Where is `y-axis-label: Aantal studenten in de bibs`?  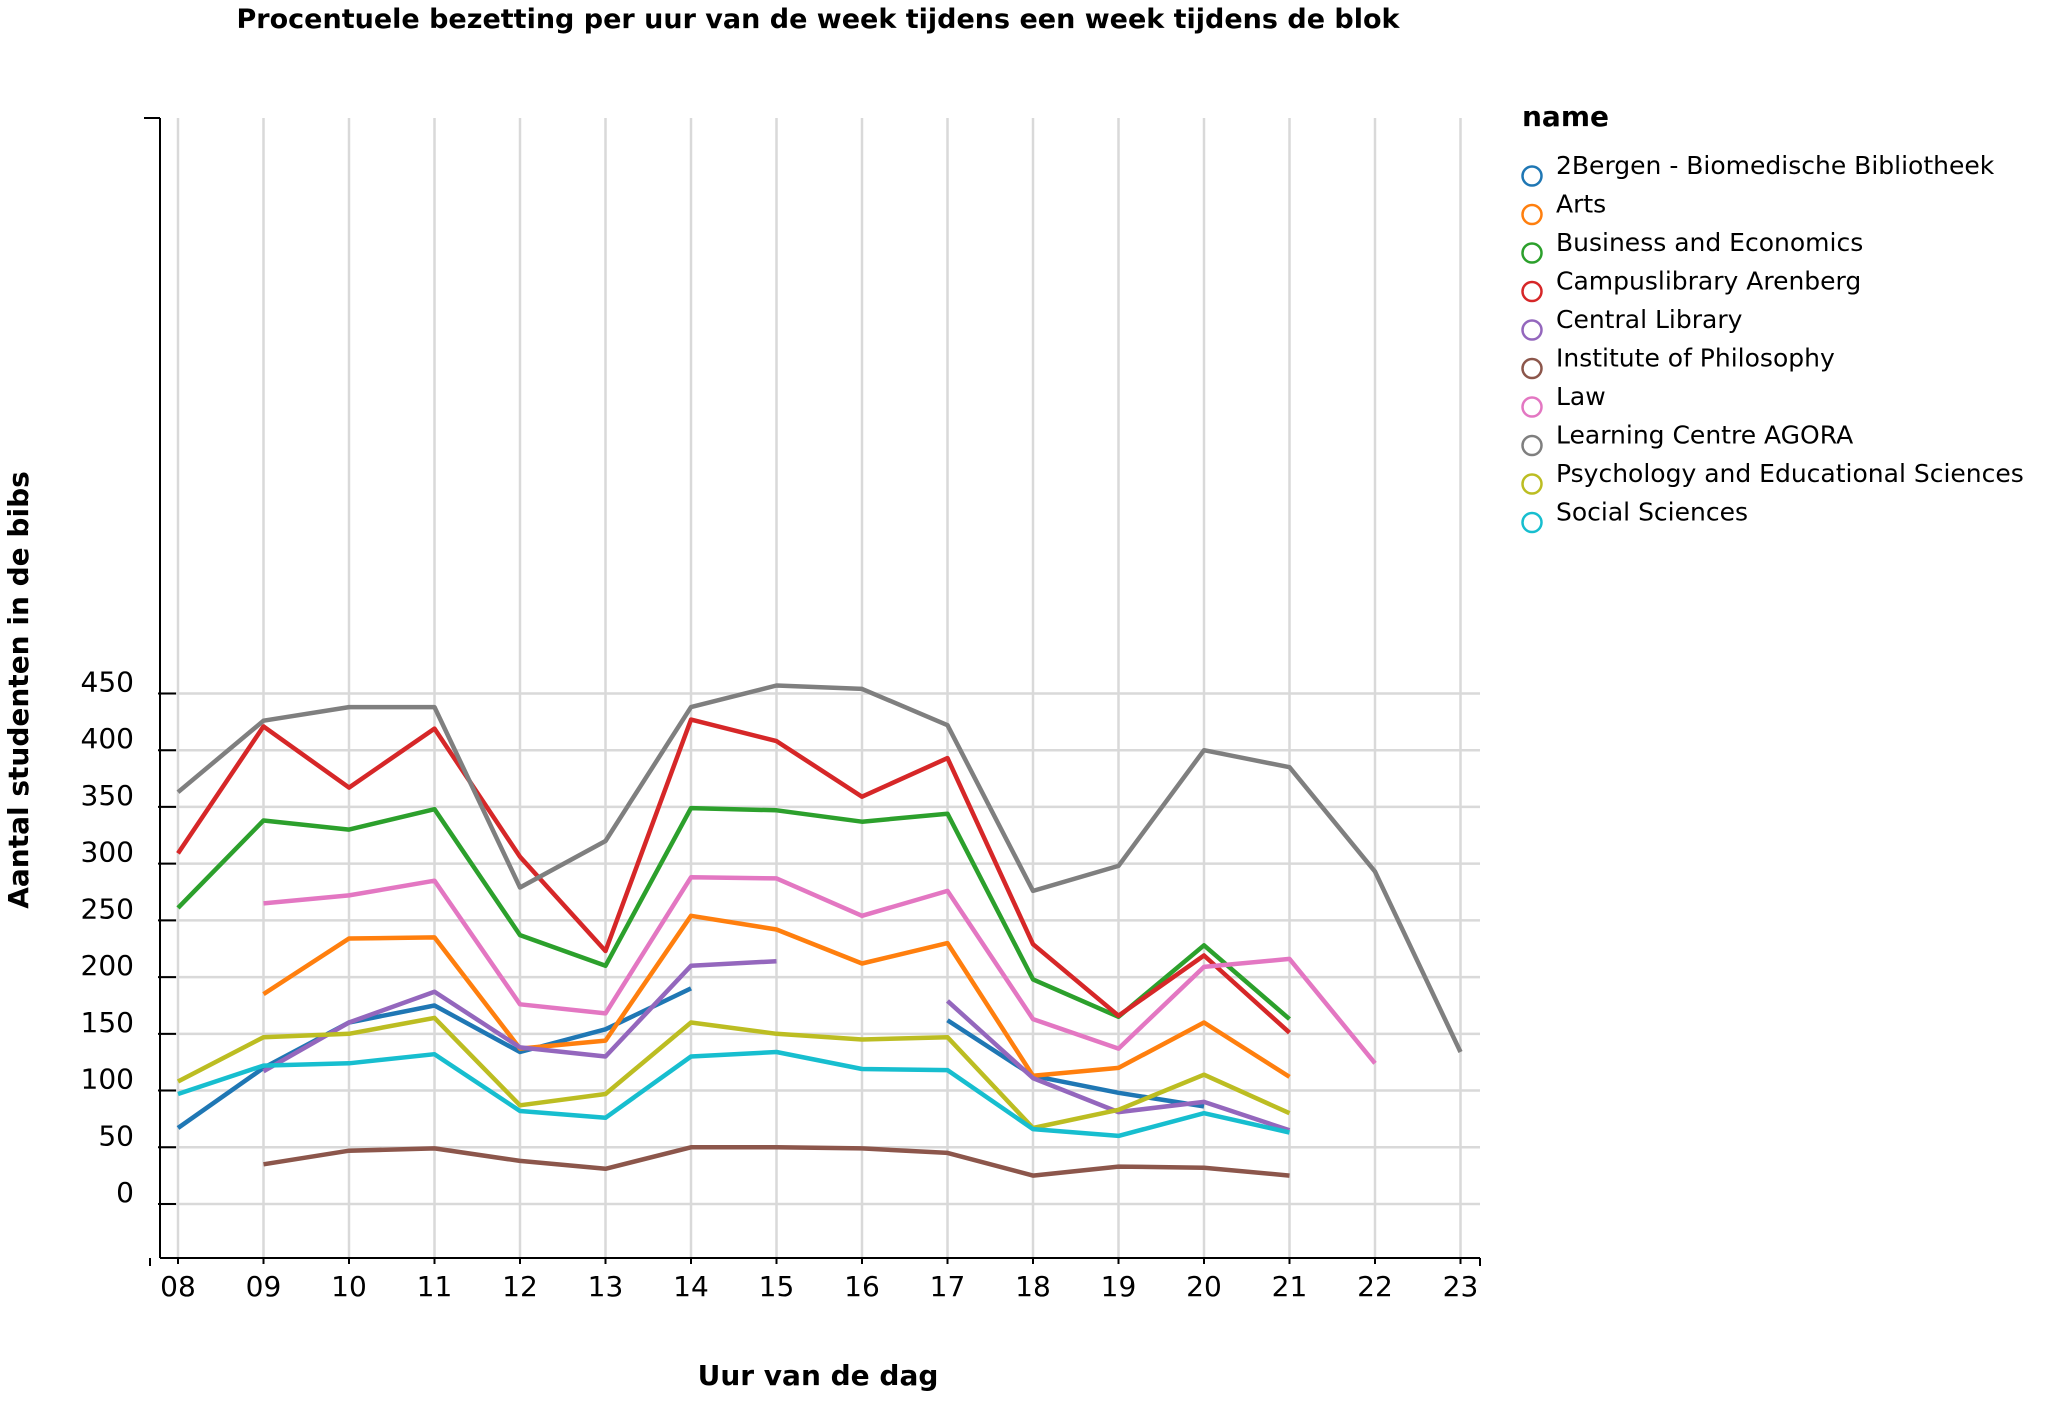
y-axis-label: Aantal studenten in de bibs is located at coordinates (18, 690).